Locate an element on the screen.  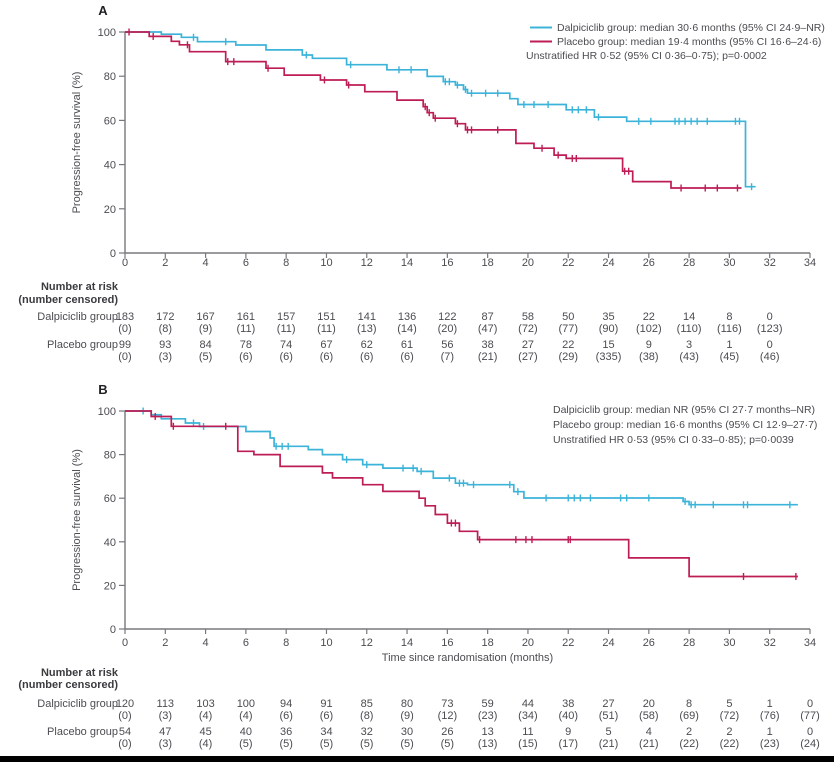
risk-censored: (24) is located at coordinates (810, 744).